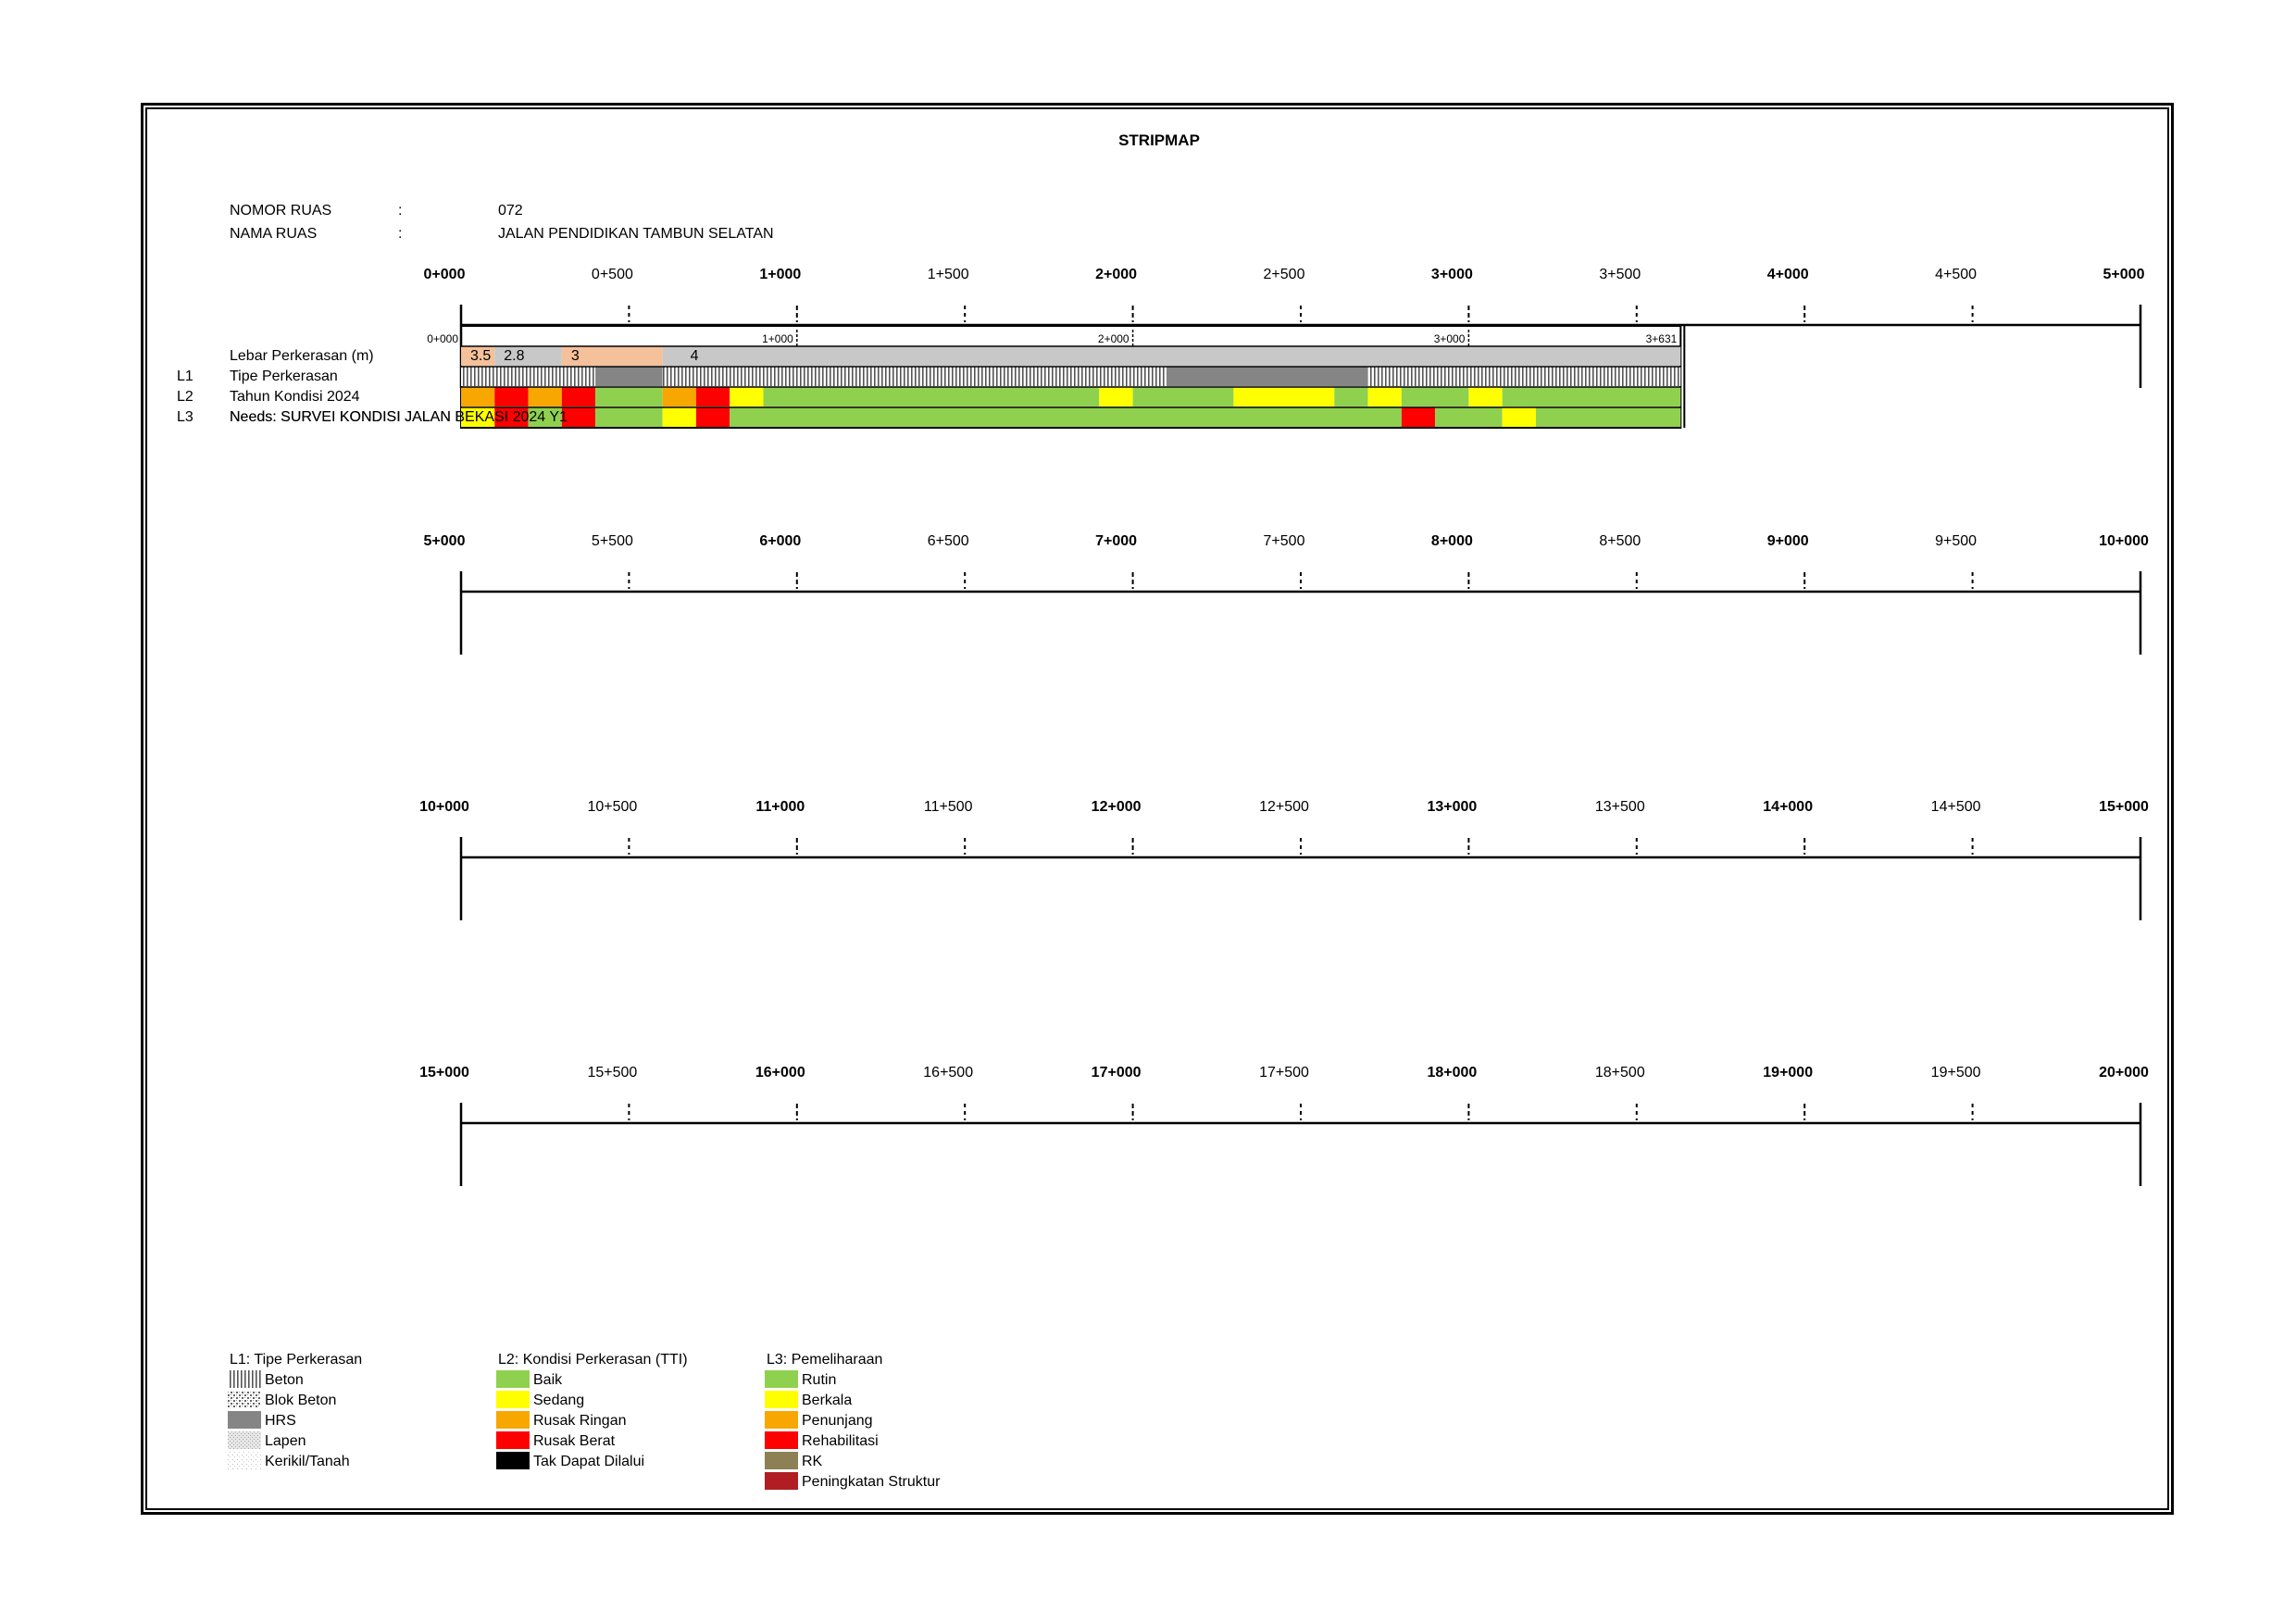  I want to click on axis-km-label: 1+000, so click(780, 274).